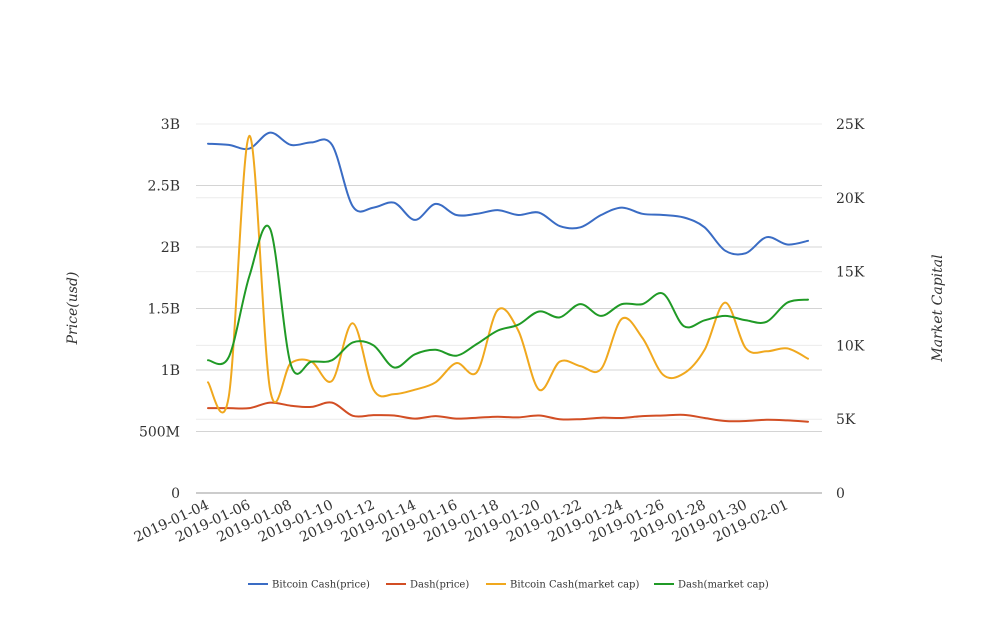 Image resolution: width=1008 pixels, height=620 pixels. I want to click on legend-label: Bitcoin Cash(price), so click(321, 585).